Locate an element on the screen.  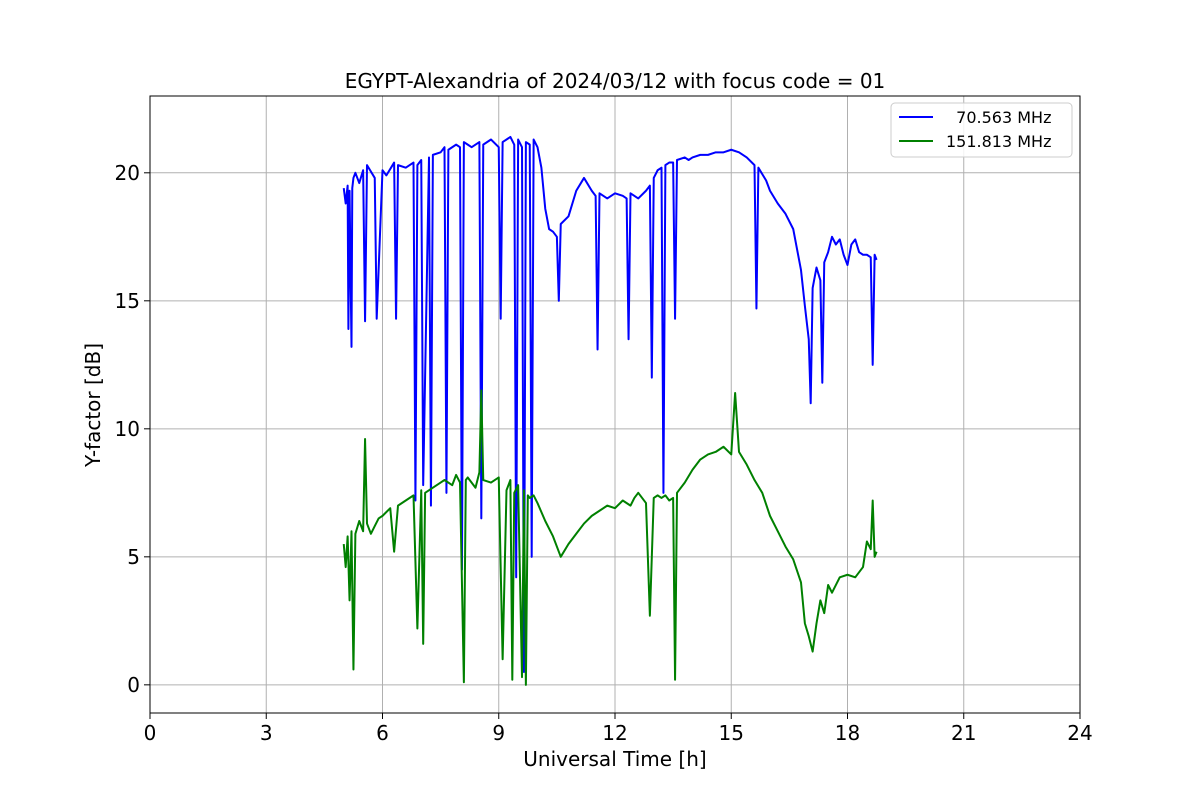
legend-label-70mhz: 70.563 MHz is located at coordinates (998, 117).